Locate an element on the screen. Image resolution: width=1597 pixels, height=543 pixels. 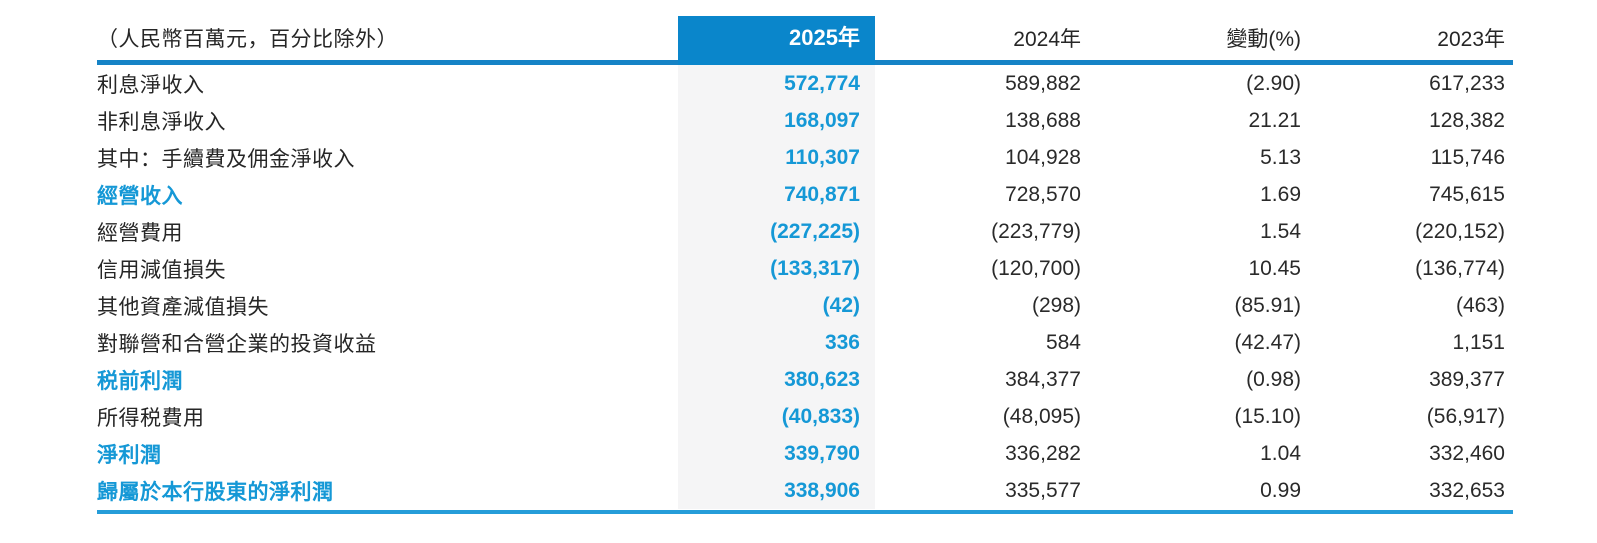
value-2023: (136,774) is located at coordinates (1460, 268).